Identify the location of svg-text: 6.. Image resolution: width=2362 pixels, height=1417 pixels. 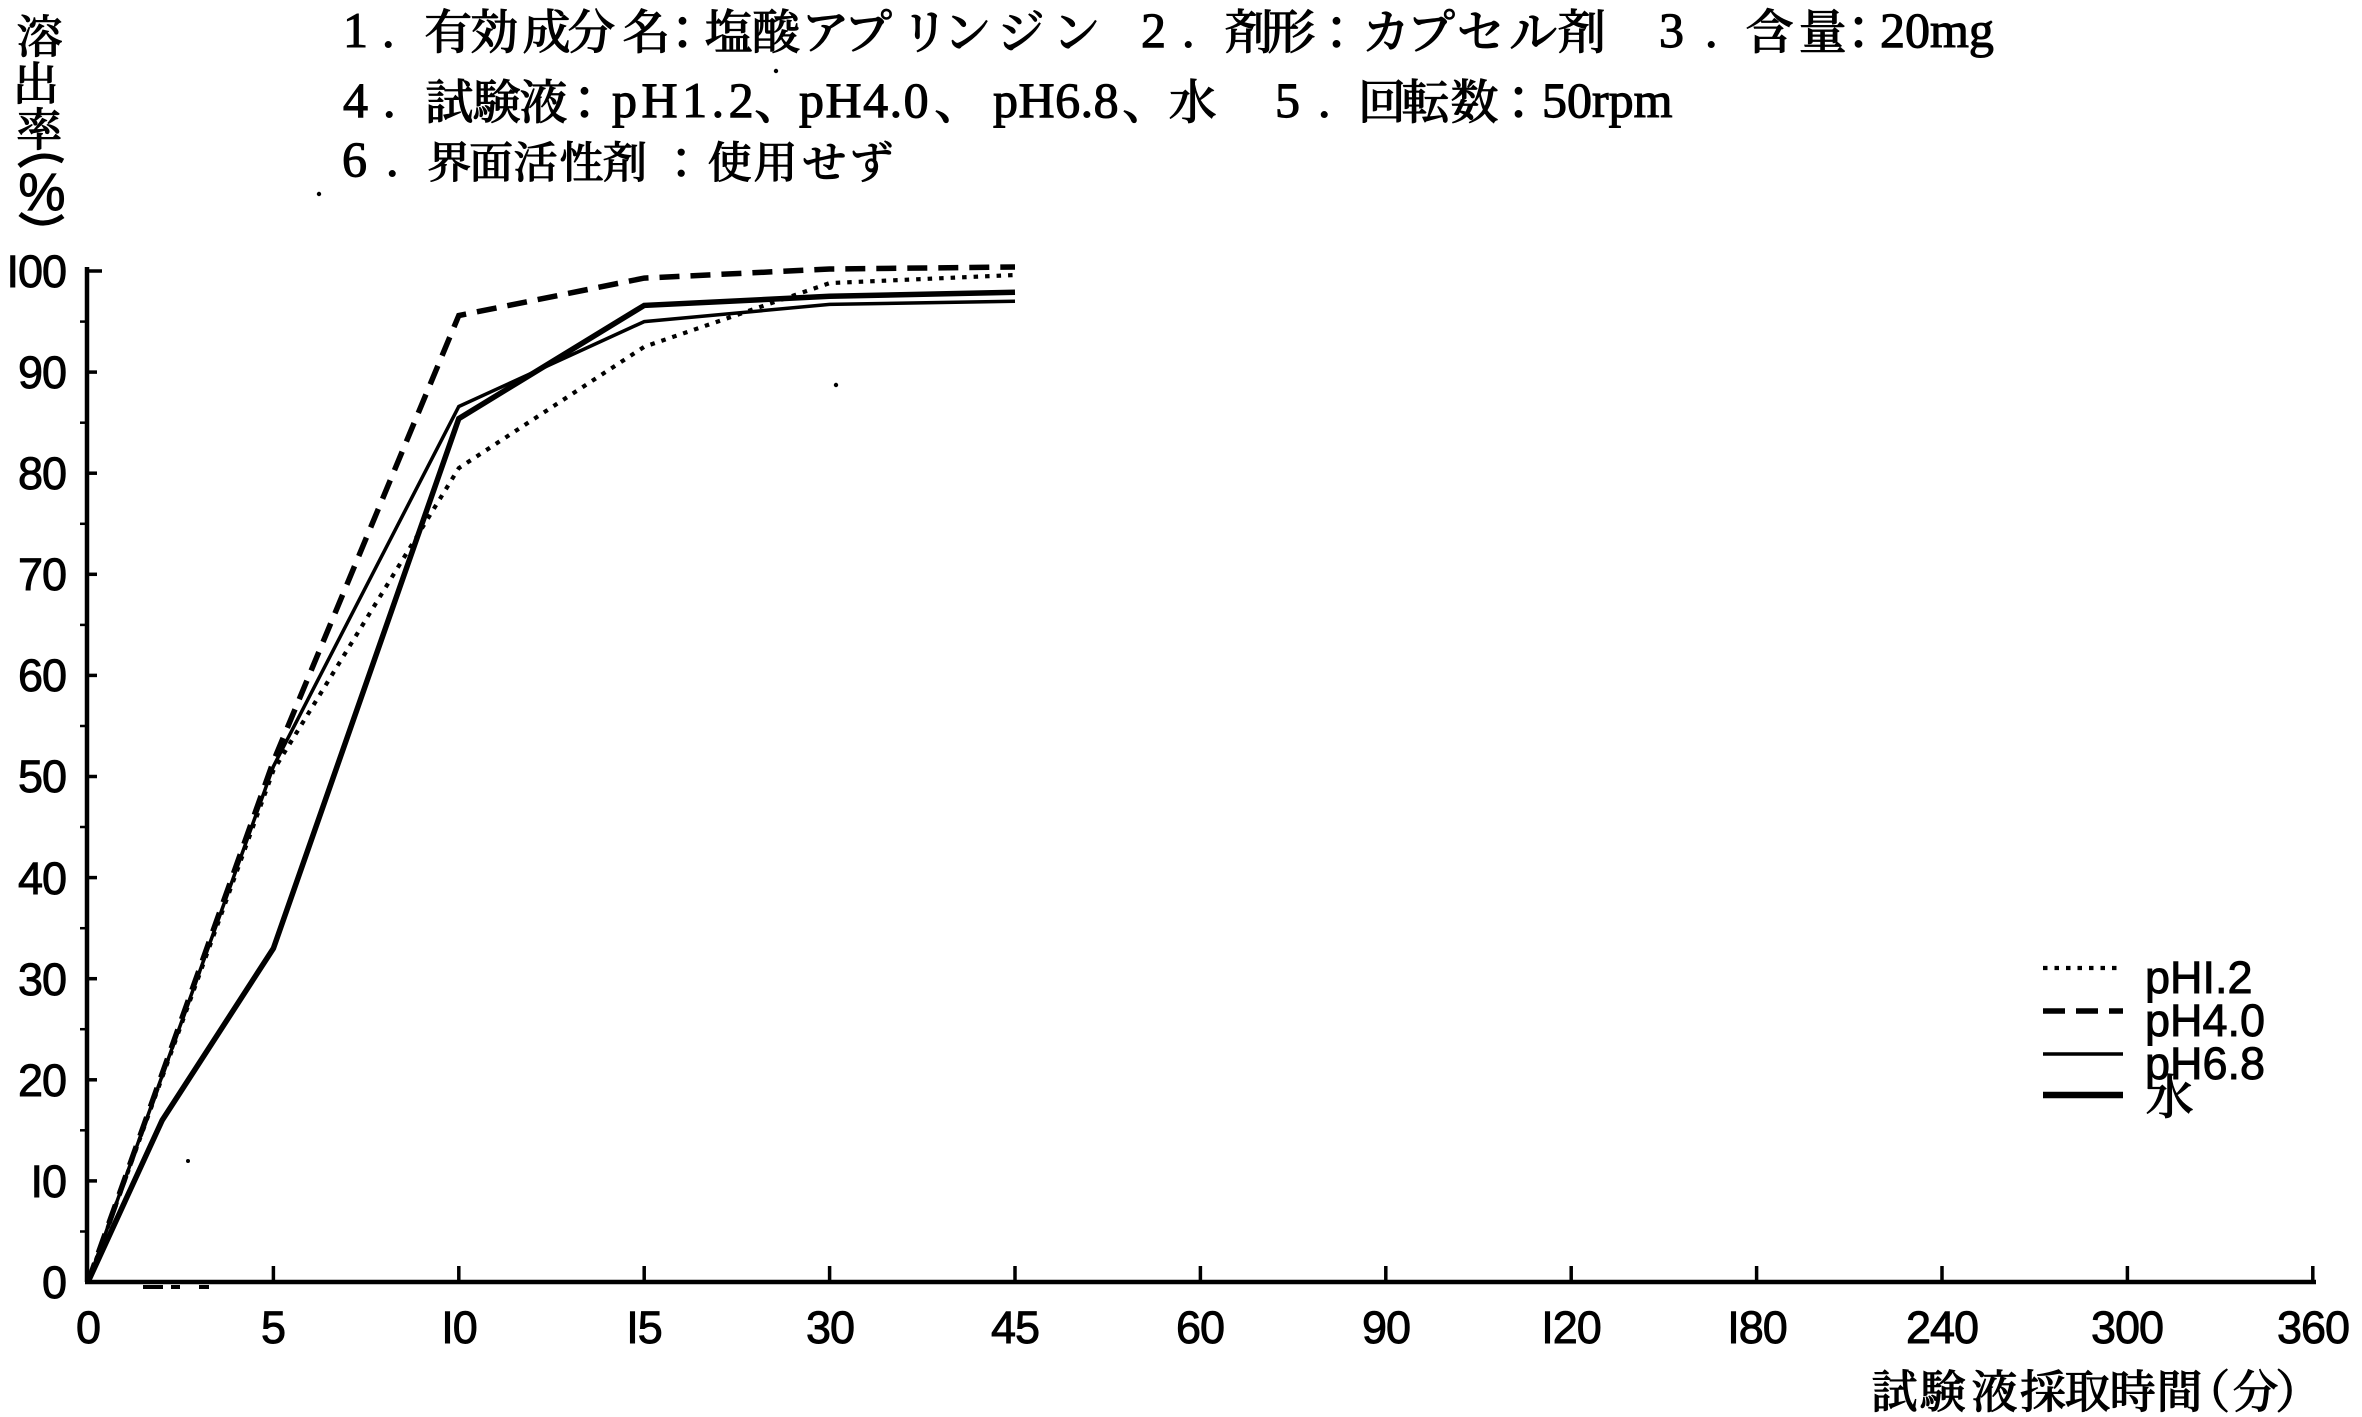
(380, 159).